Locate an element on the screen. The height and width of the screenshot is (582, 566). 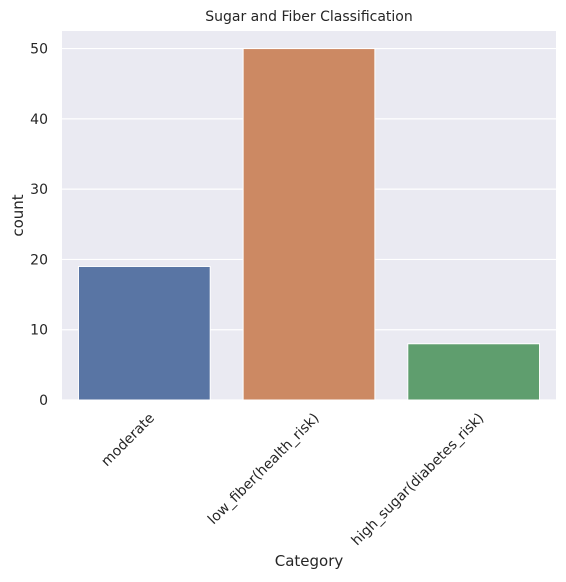
x-tick-label: moderate is located at coordinates (127, 439).